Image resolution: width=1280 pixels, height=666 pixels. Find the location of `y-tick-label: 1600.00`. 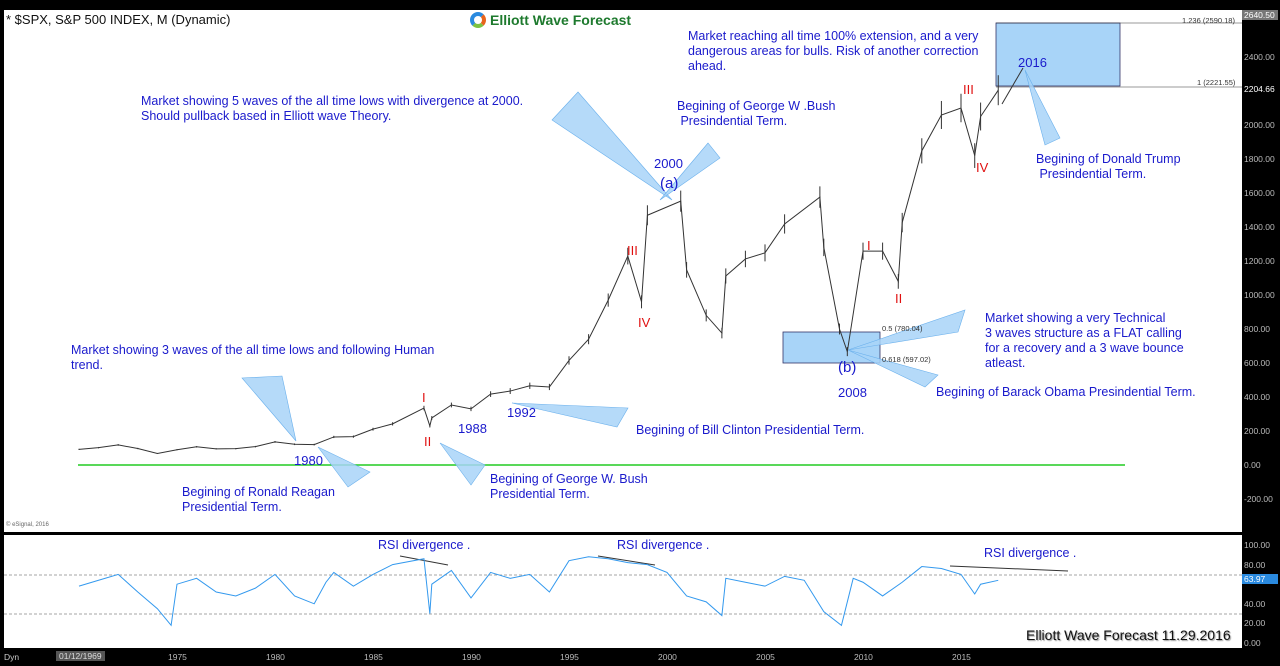

y-tick-label: 1600.00 is located at coordinates (1259, 193).